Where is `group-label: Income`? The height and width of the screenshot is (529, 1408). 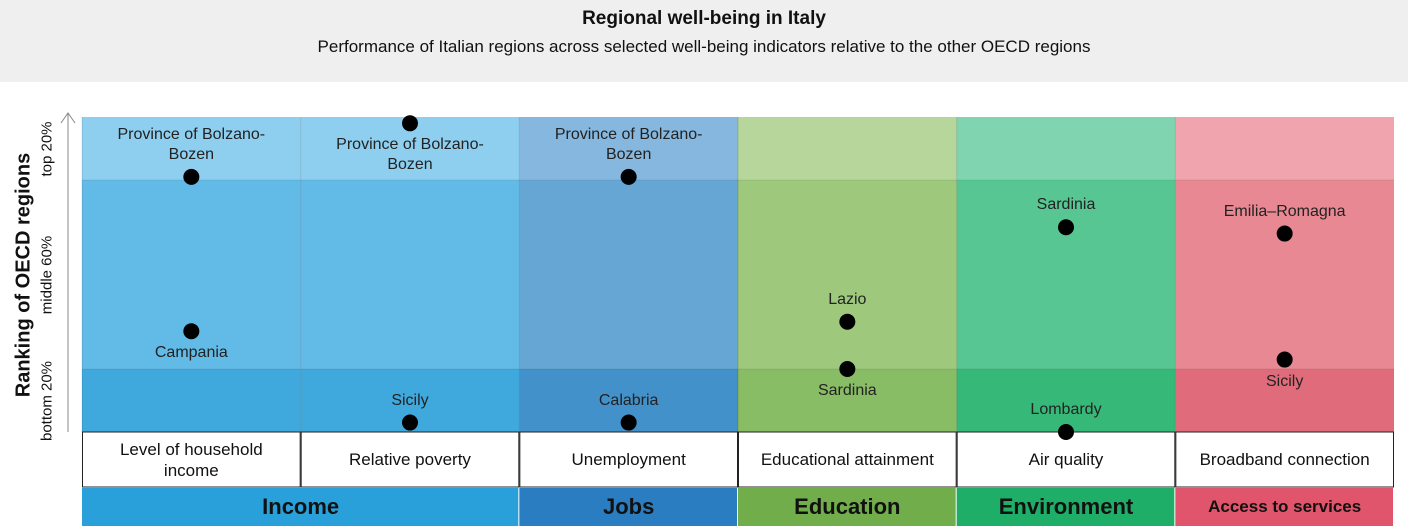
group-label: Income is located at coordinates (301, 506).